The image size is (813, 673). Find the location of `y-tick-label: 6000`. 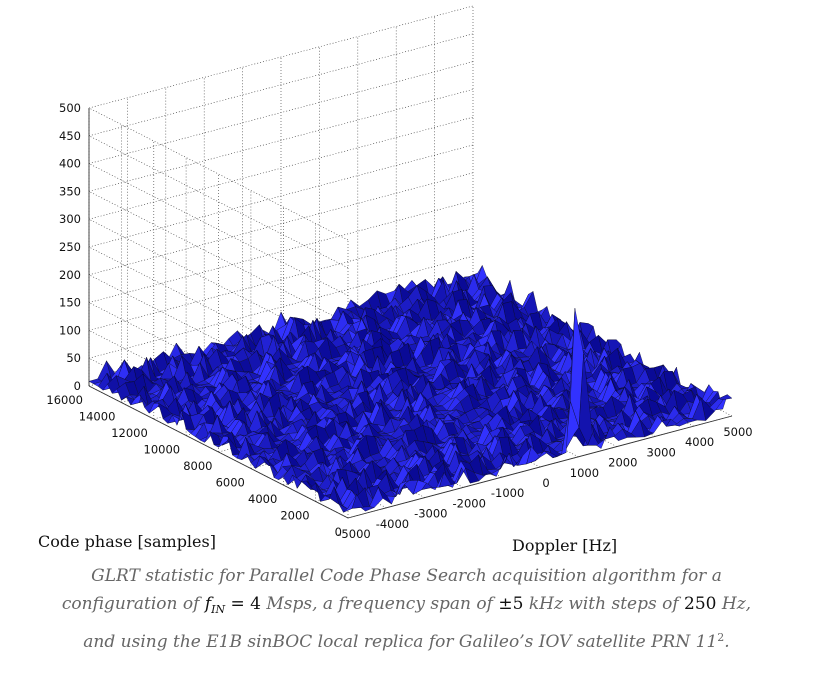

y-tick-label: 6000 is located at coordinates (230, 483).